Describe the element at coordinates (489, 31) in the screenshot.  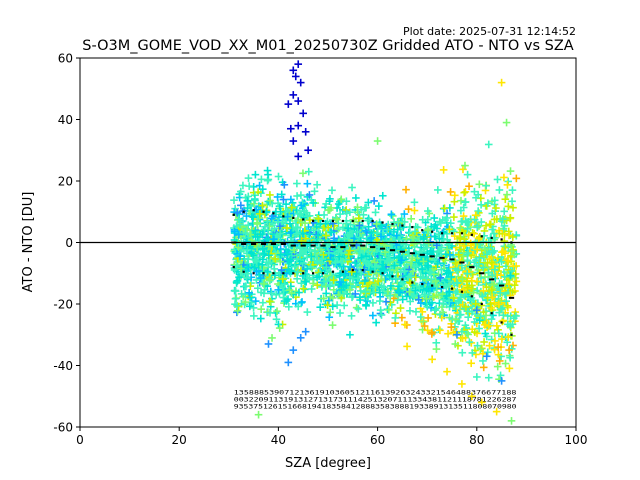
I see `plot-date: Plot date: 2025-07-31 12:14:52` at that location.